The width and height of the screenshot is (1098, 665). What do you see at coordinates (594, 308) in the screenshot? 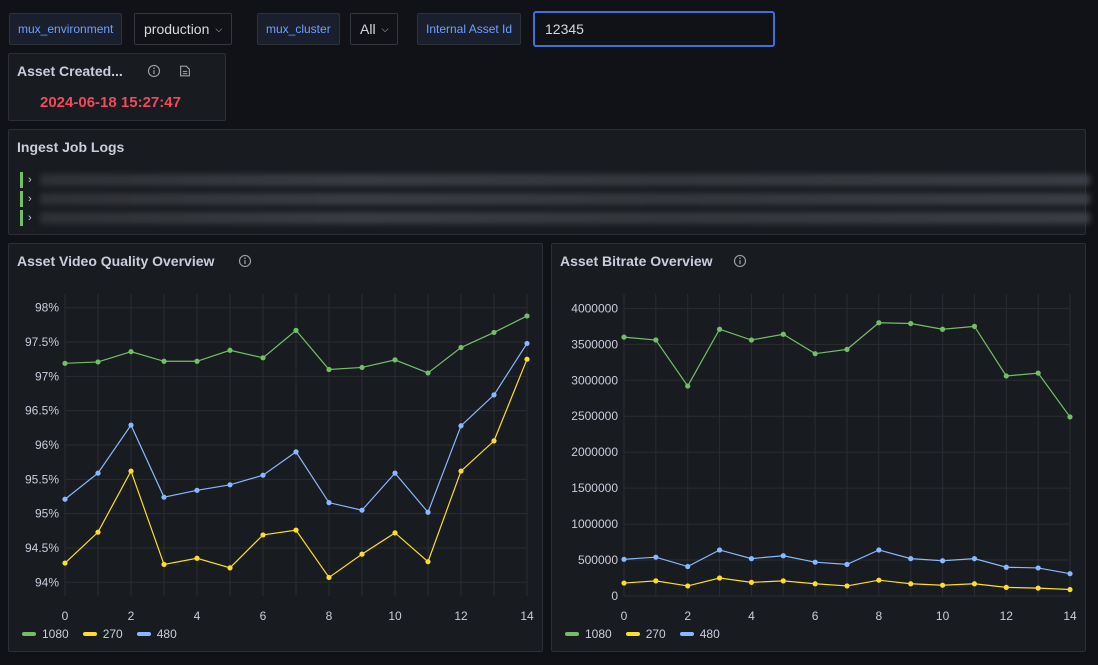
I see `y-tick-label: 4000000` at bounding box center [594, 308].